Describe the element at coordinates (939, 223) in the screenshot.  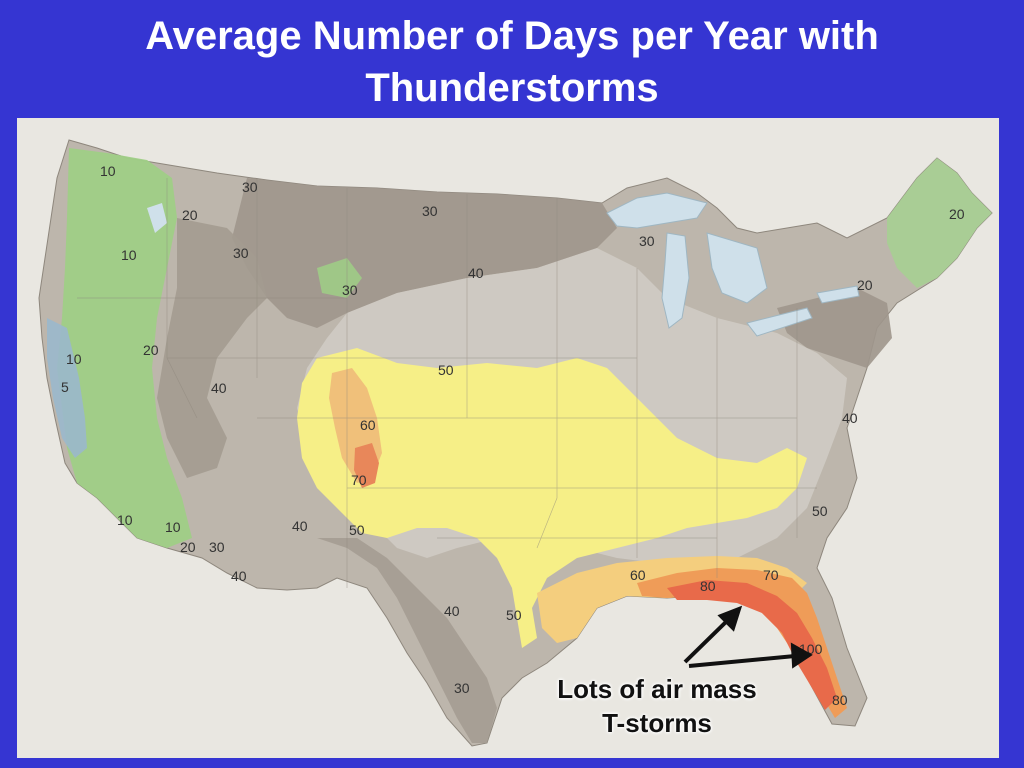
I see `zone-20-northeast` at that location.